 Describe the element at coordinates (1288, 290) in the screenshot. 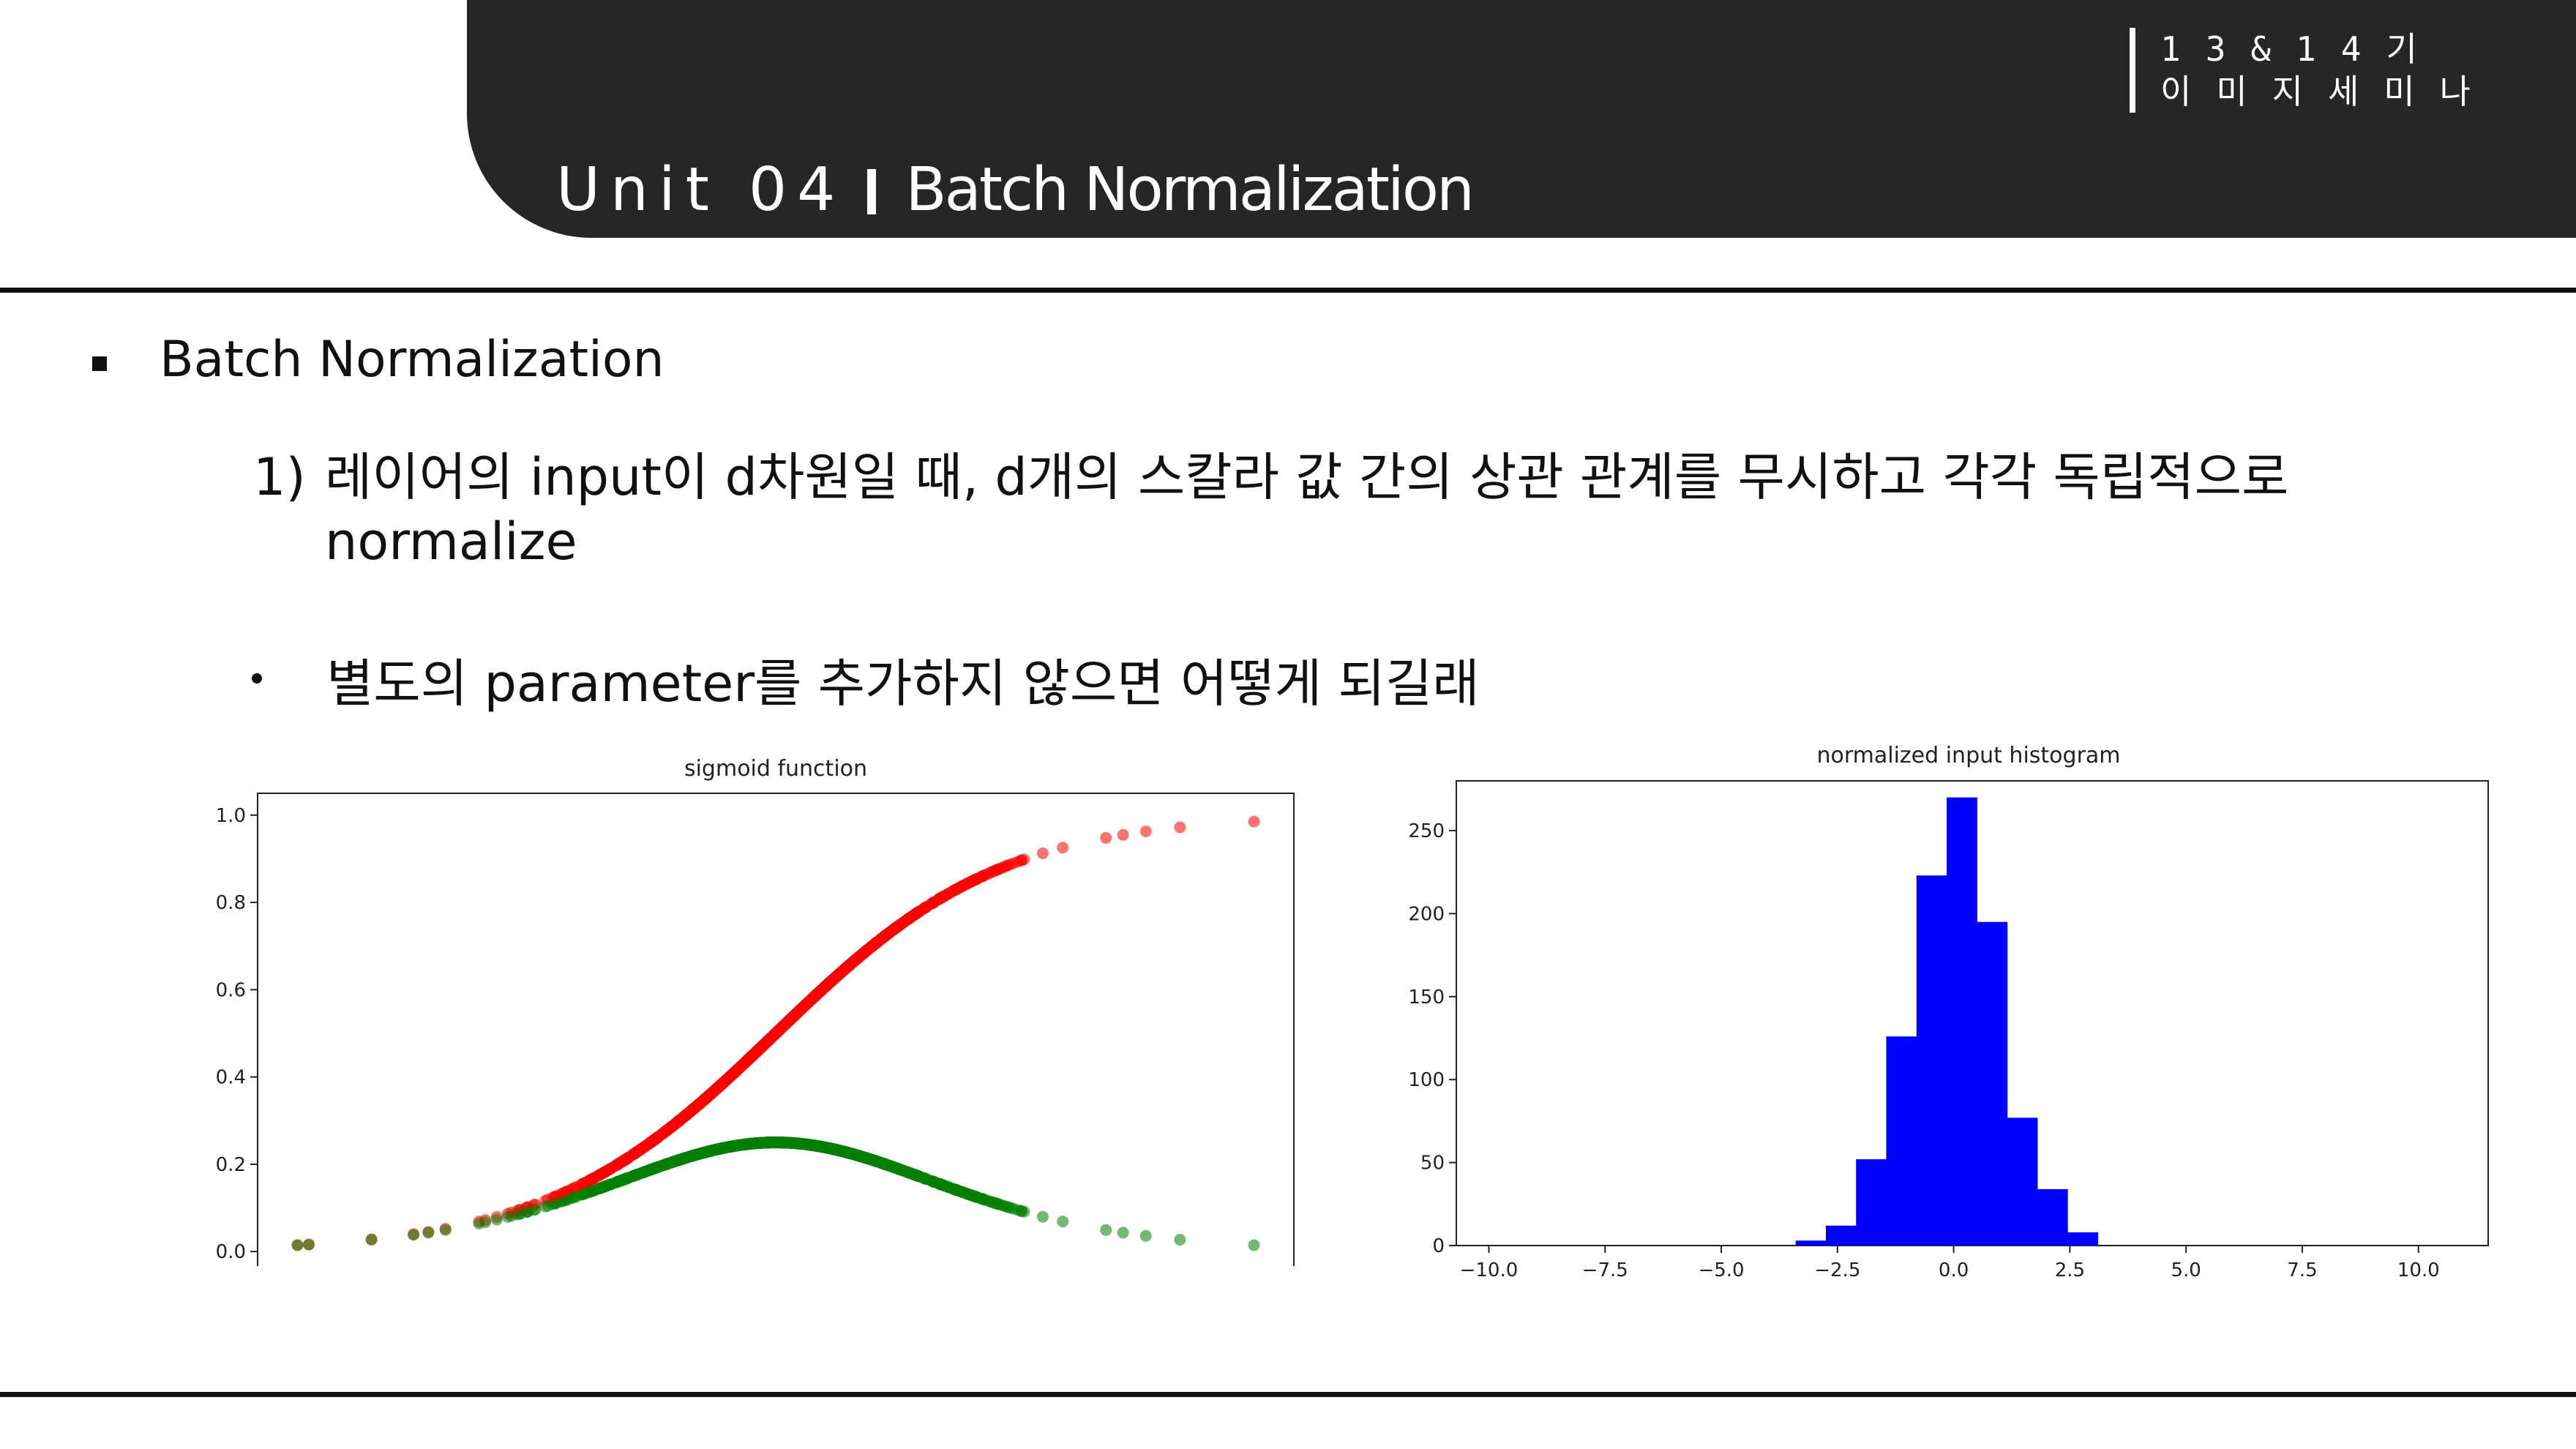

I see `top-divider` at that location.